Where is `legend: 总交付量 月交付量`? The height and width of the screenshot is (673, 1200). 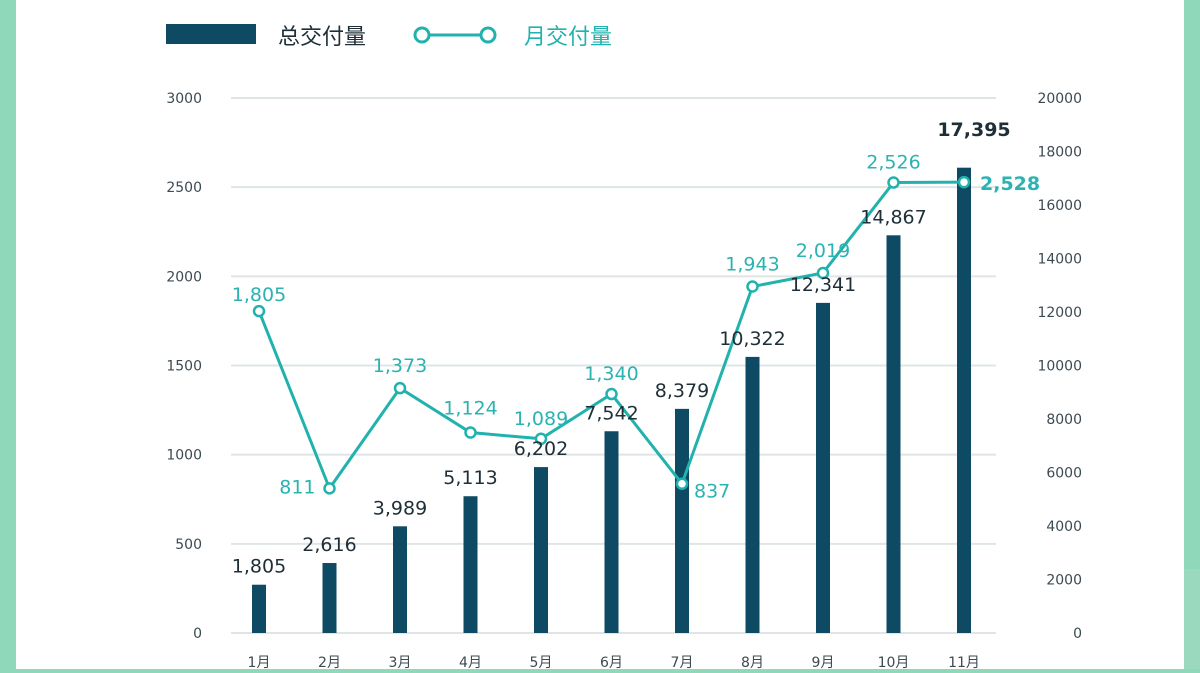 legend: 总交付量 月交付量 is located at coordinates (389, 37).